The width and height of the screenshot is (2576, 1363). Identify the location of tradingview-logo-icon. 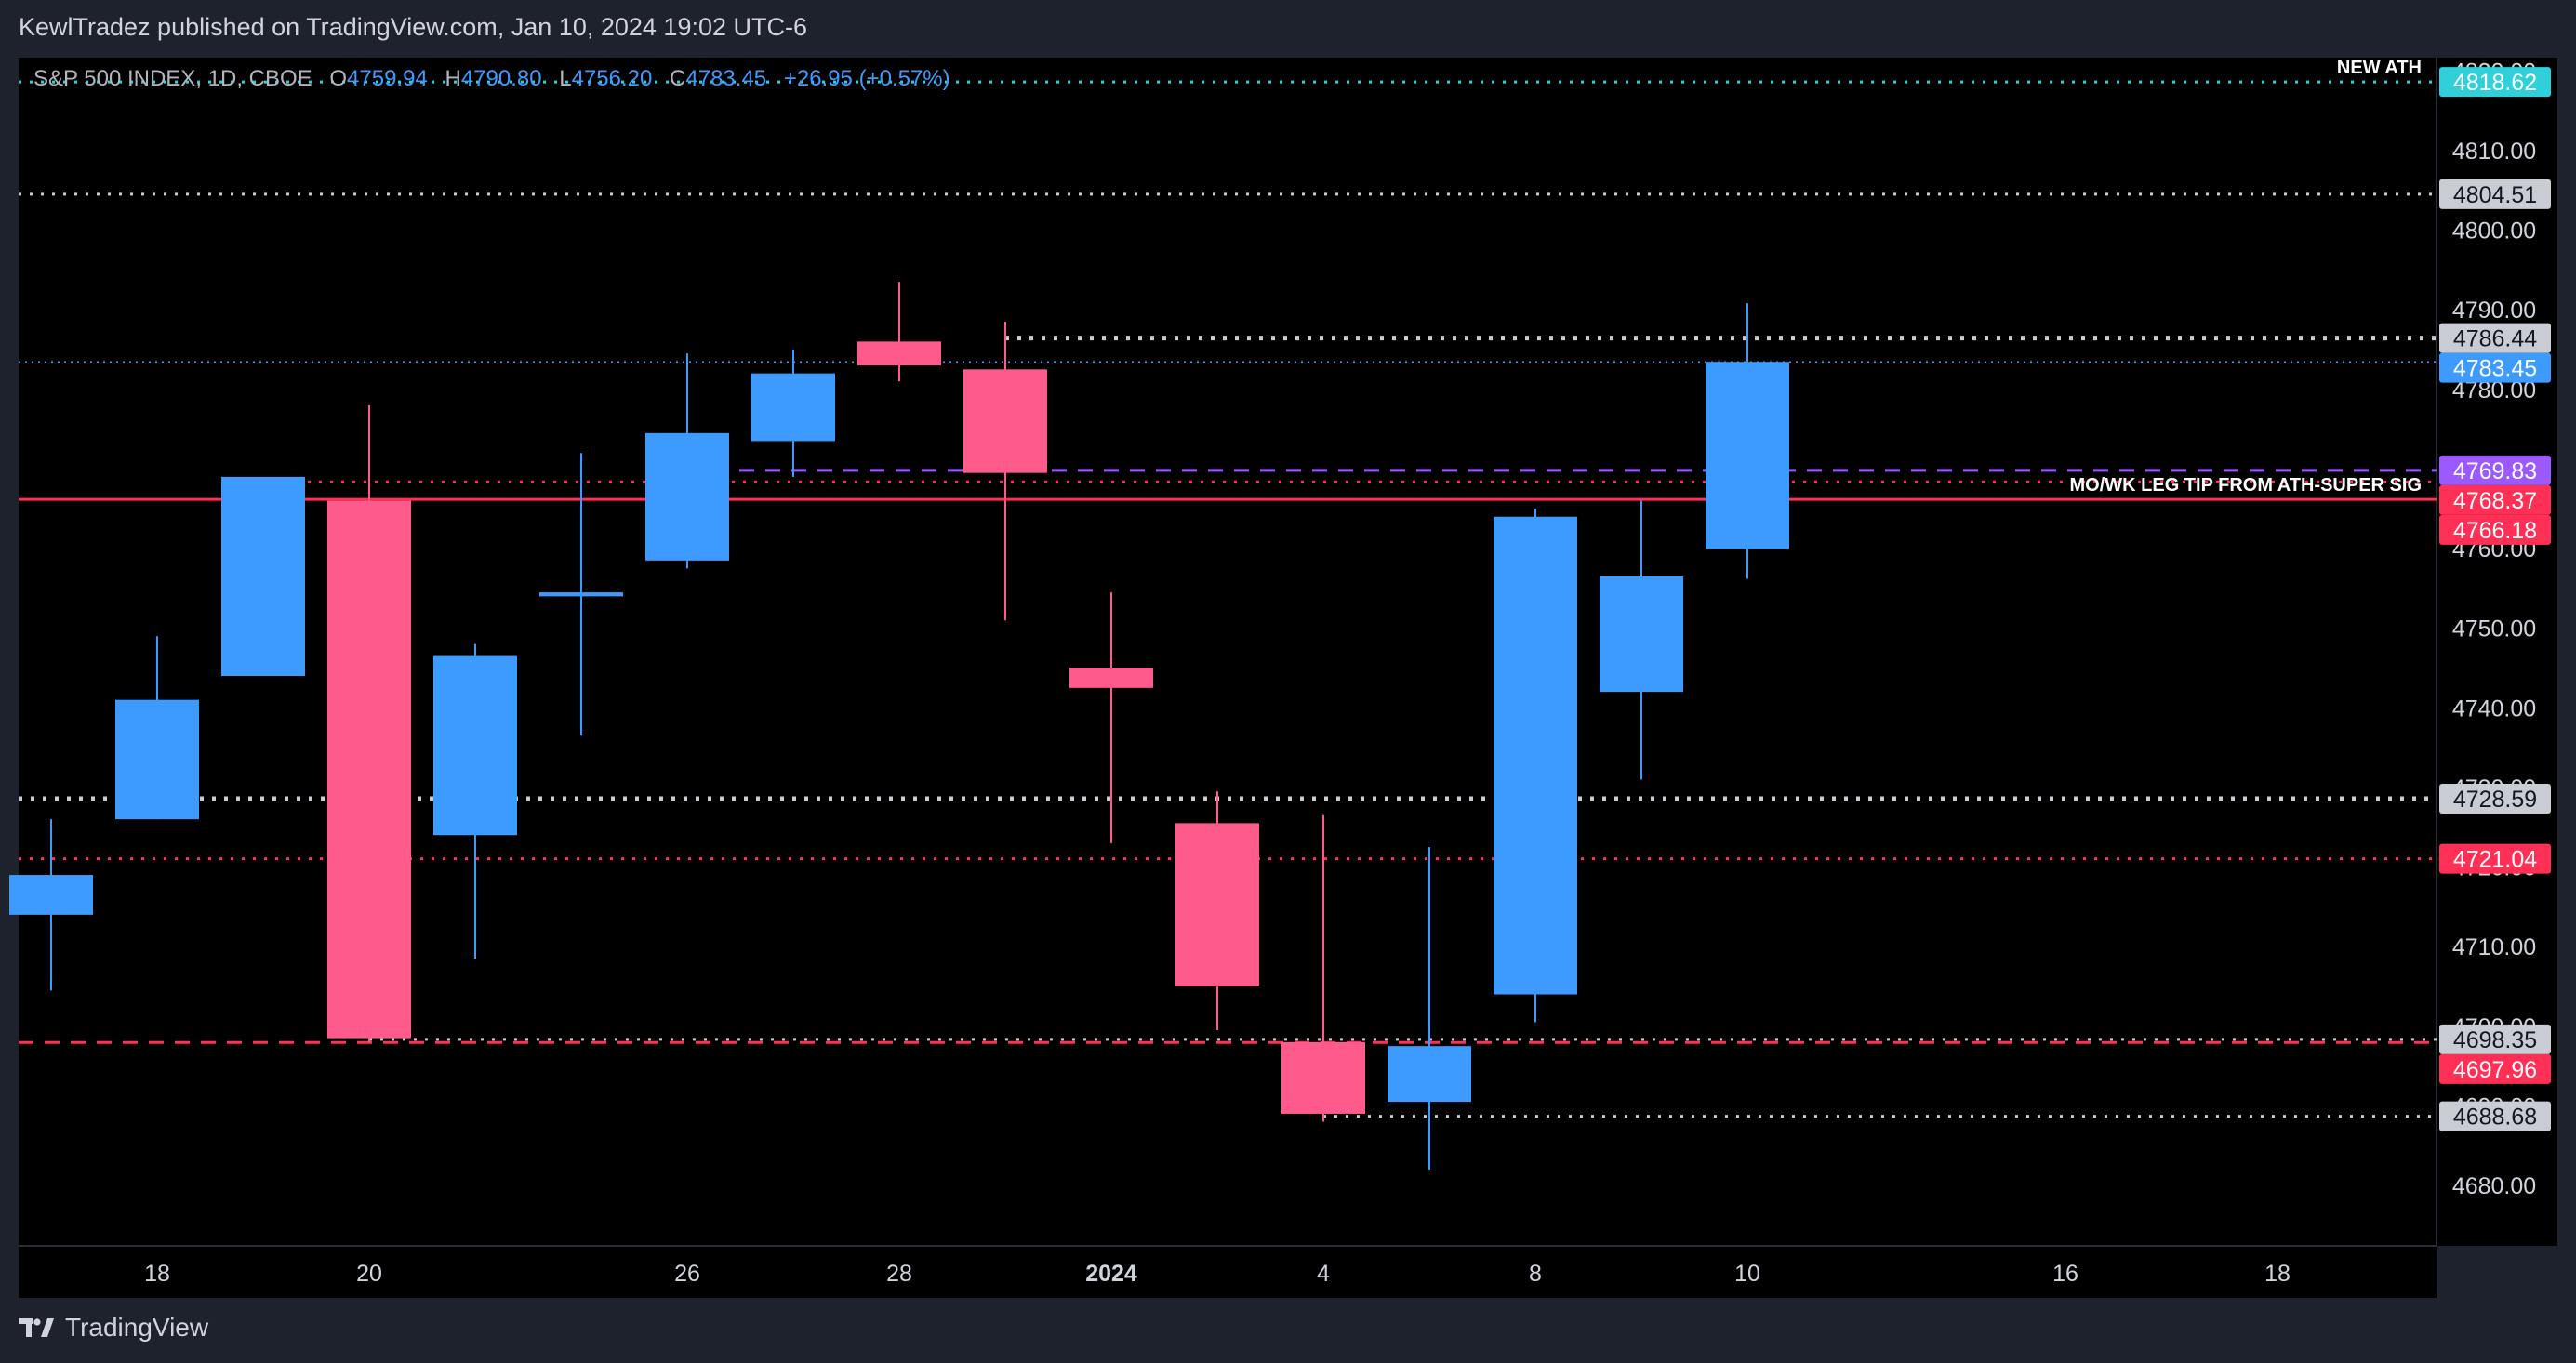
(36, 1327).